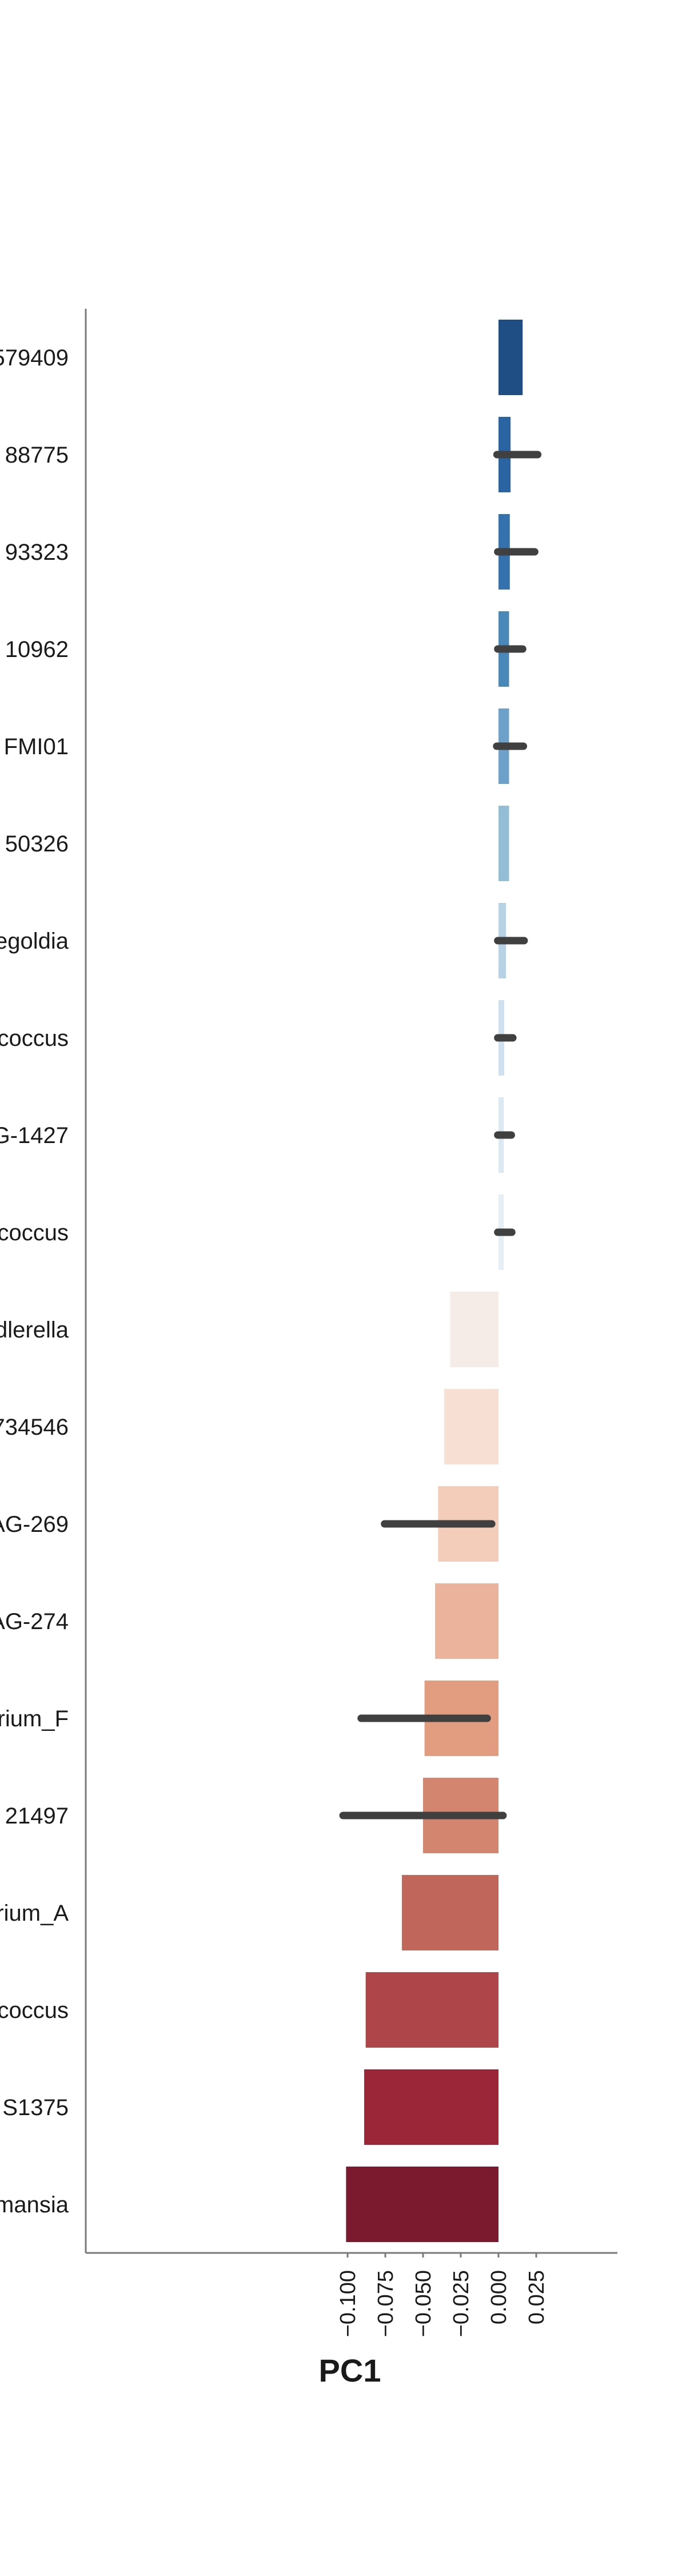 Image resolution: width=686 pixels, height=2576 pixels. Describe the element at coordinates (34, 358) in the screenshot. I see `category-label: 579409` at that location.